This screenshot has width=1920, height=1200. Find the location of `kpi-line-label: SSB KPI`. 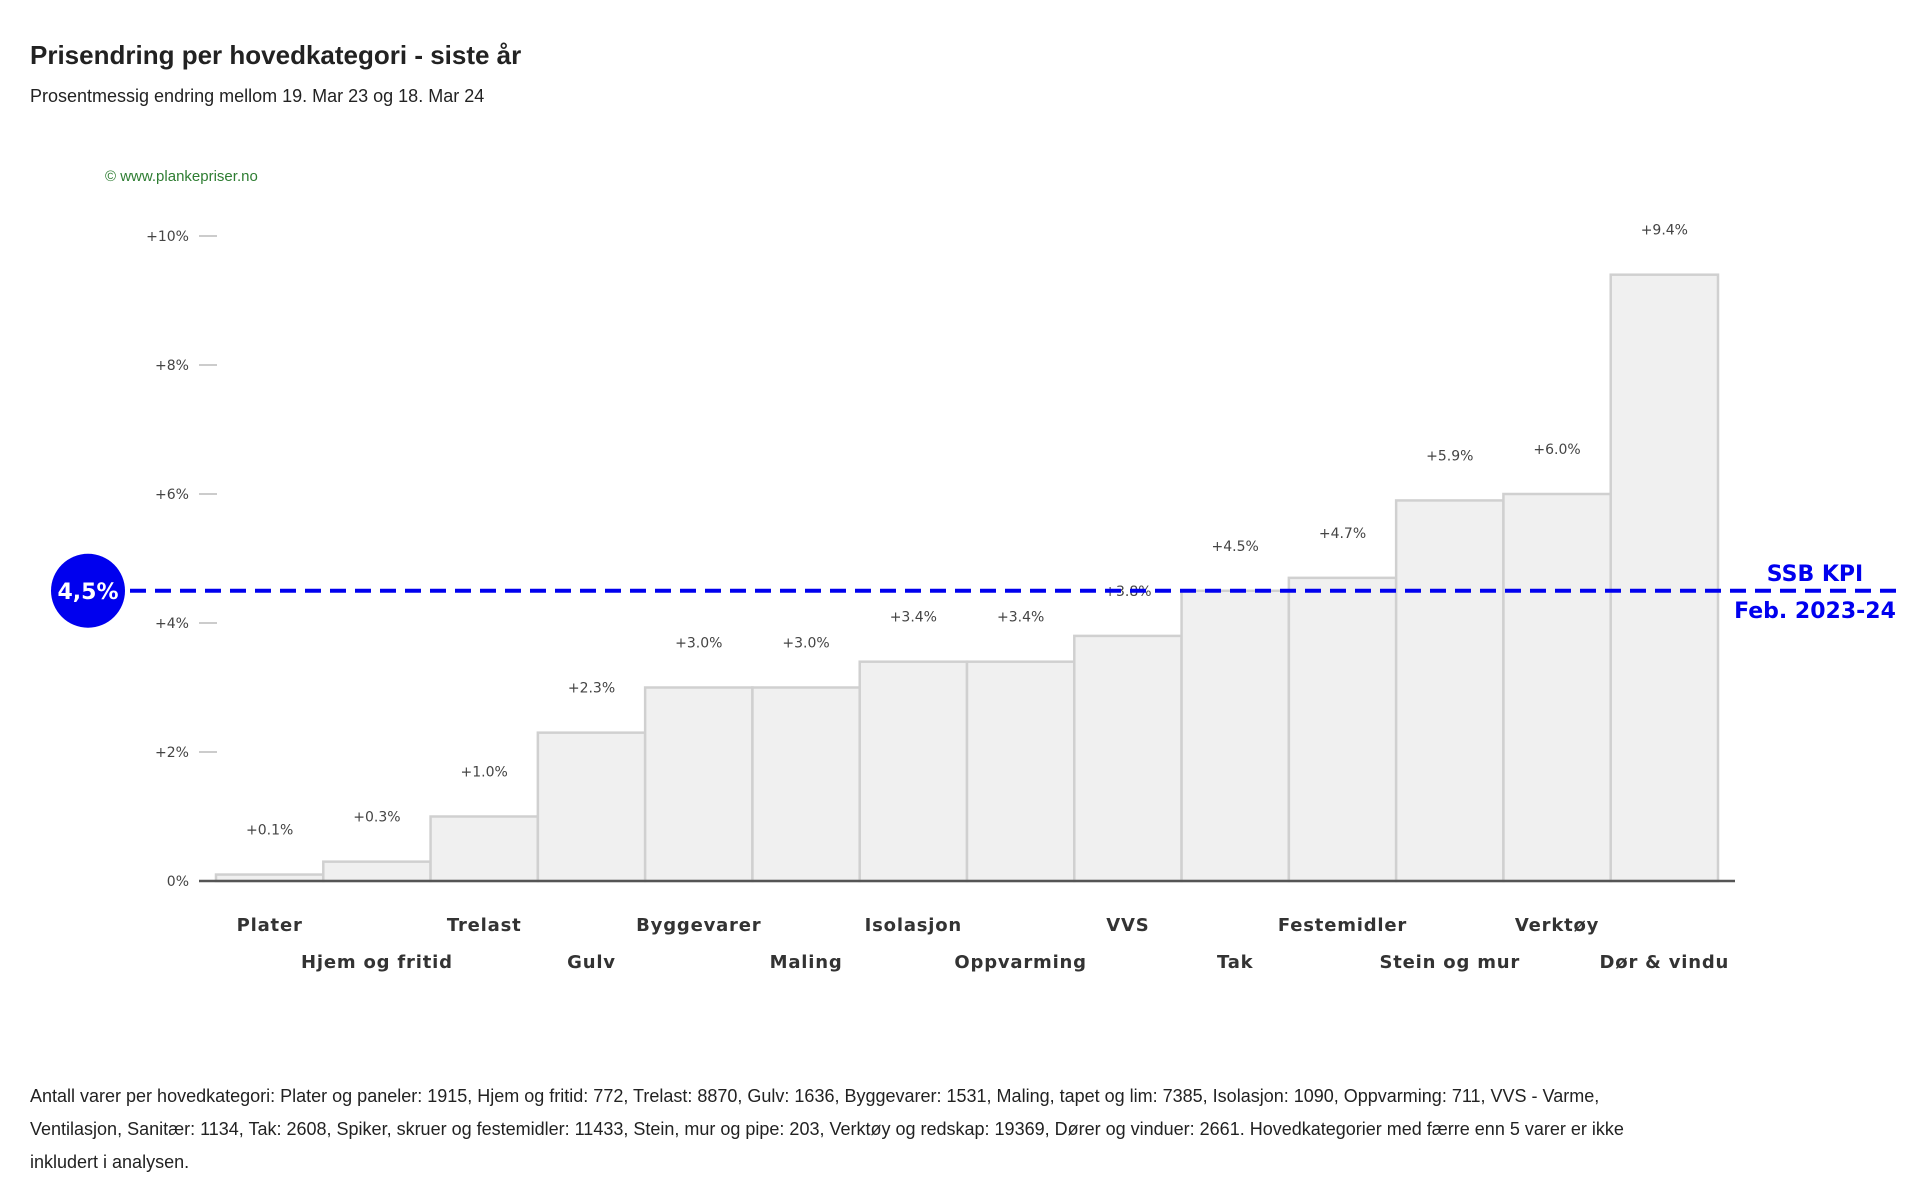

kpi-line-label: SSB KPI is located at coordinates (1815, 574).